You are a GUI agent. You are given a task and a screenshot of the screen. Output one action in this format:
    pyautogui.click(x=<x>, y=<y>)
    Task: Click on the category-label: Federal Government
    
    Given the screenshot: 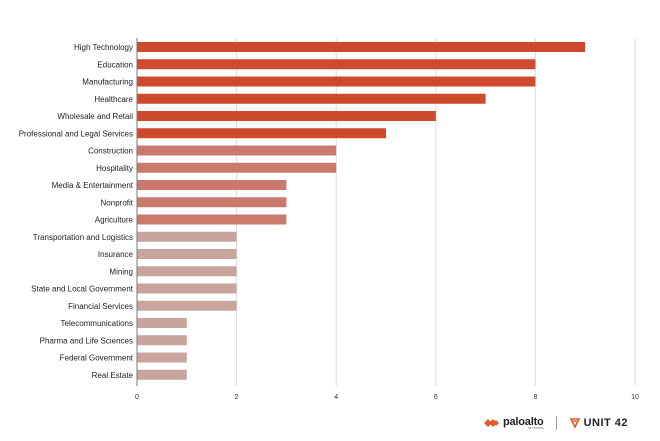 What is the action you would take?
    pyautogui.click(x=97, y=358)
    